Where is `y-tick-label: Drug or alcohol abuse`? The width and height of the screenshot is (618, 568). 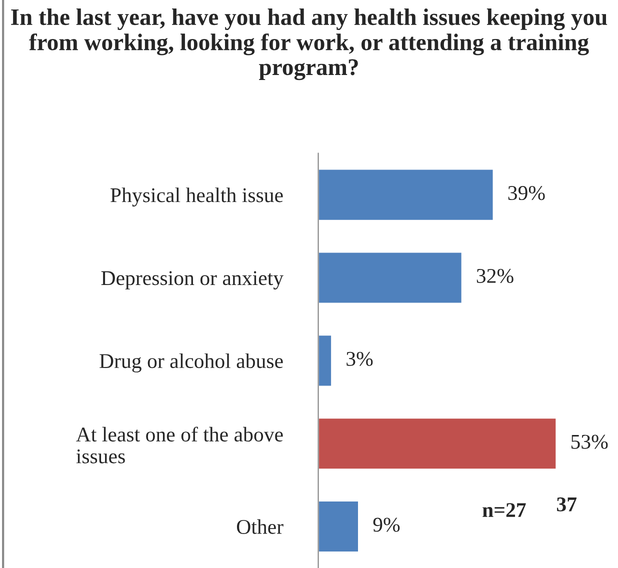 y-tick-label: Drug or alcohol abuse is located at coordinates (191, 362).